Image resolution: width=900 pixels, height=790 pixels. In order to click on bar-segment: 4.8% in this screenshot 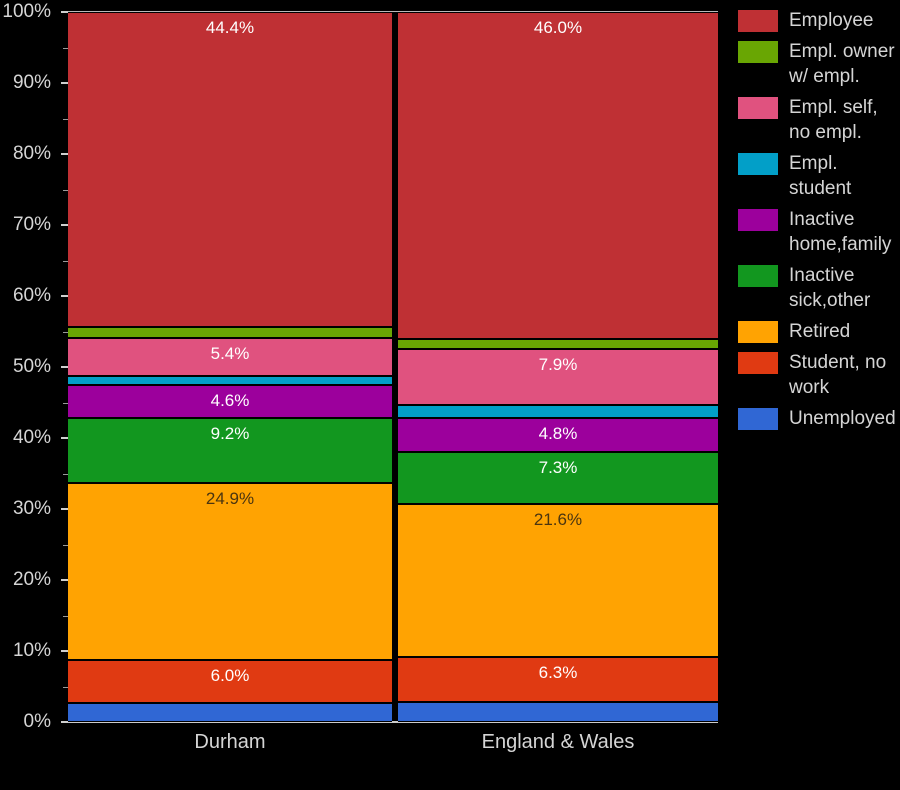, I will do `click(558, 435)`.